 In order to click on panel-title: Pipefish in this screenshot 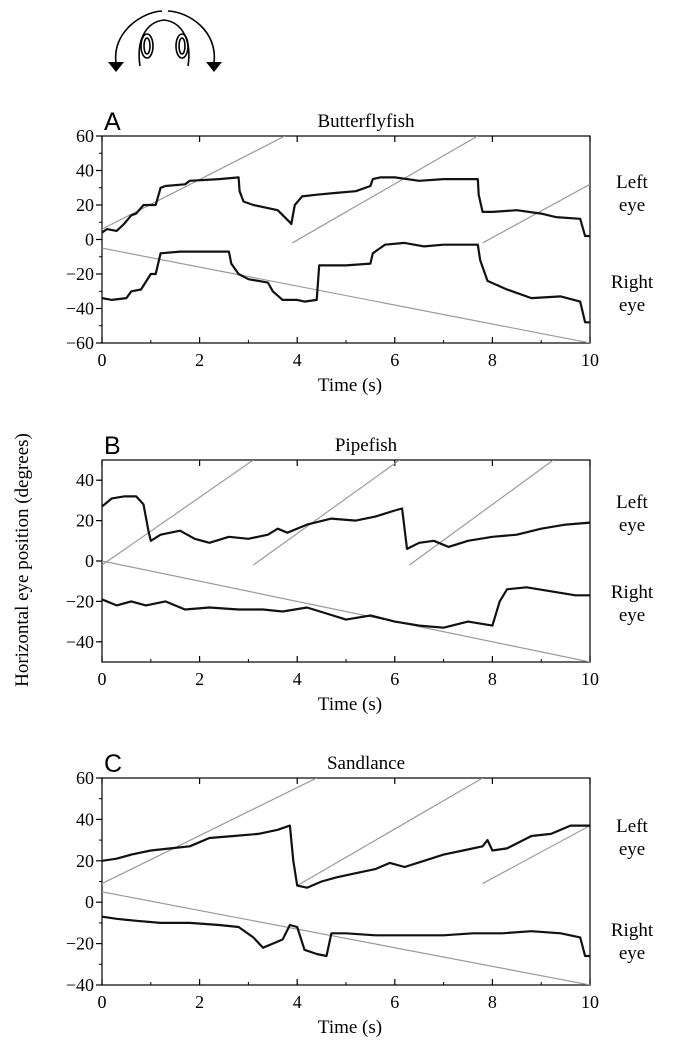, I will do `click(366, 445)`.